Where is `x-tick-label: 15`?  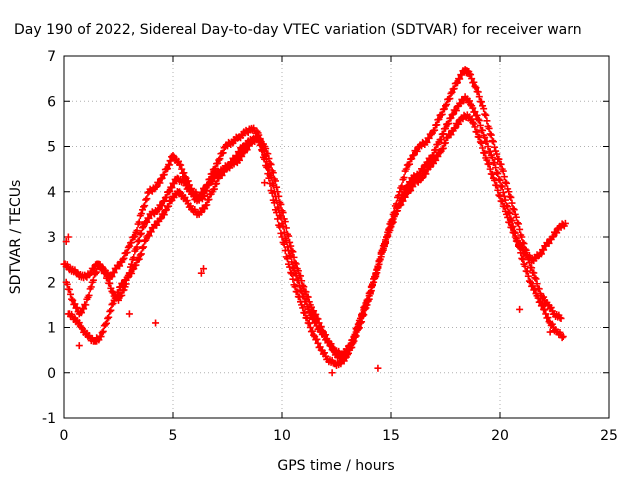
x-tick-label: 15 is located at coordinates (391, 436).